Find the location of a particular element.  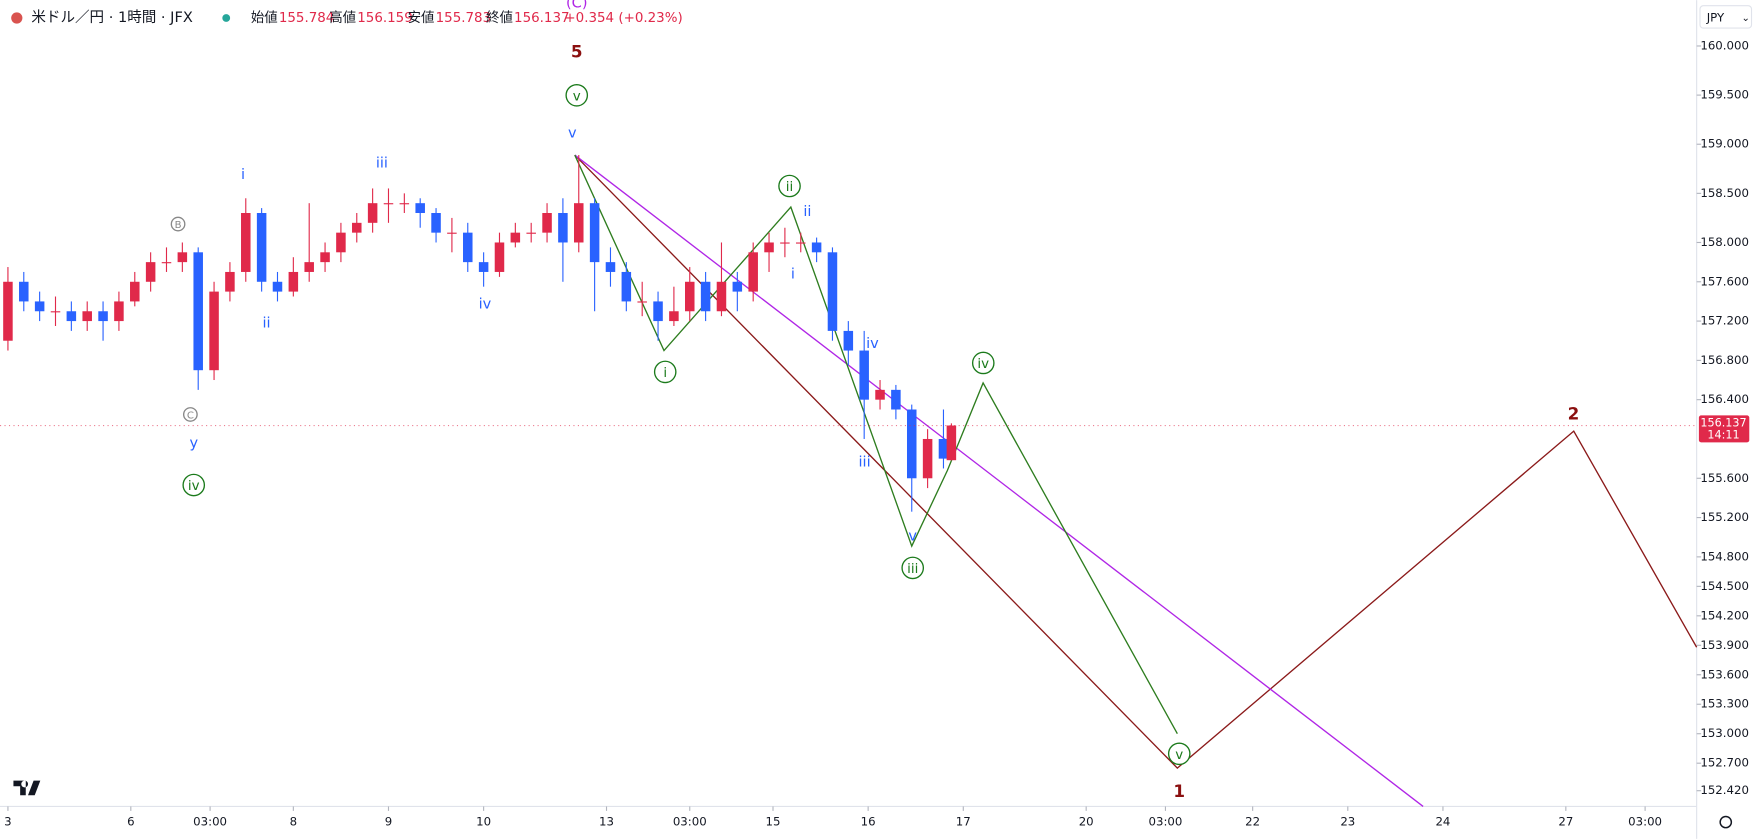

wave-label: (C) is located at coordinates (577, 5).